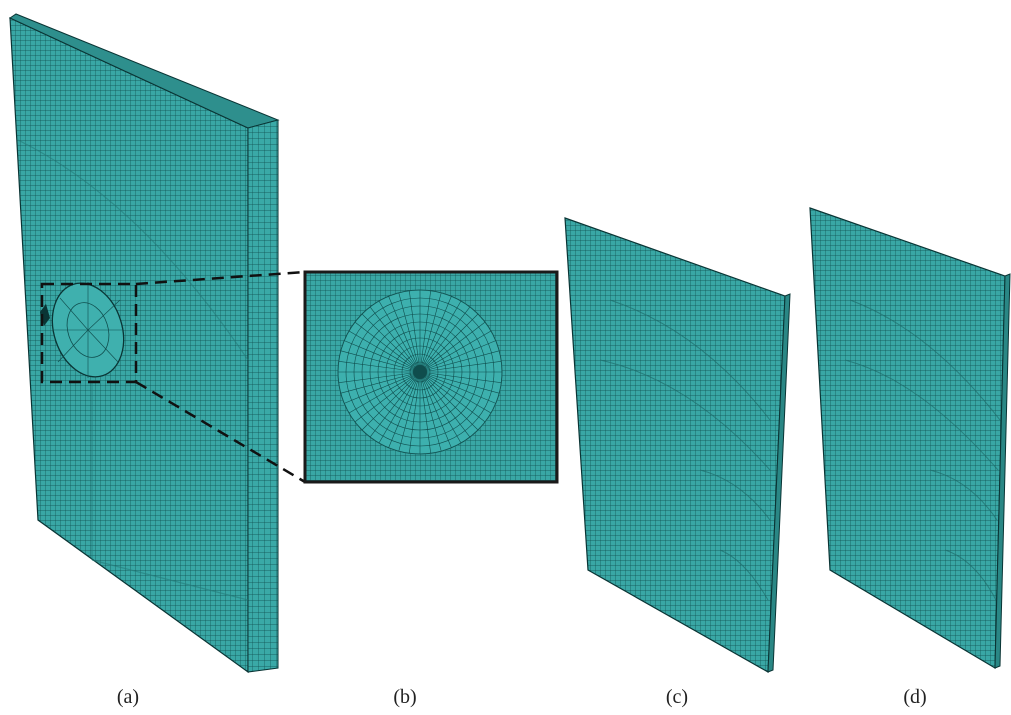 This screenshot has width=1011, height=715. What do you see at coordinates (128, 697) in the screenshot?
I see `caption-a: (a)` at bounding box center [128, 697].